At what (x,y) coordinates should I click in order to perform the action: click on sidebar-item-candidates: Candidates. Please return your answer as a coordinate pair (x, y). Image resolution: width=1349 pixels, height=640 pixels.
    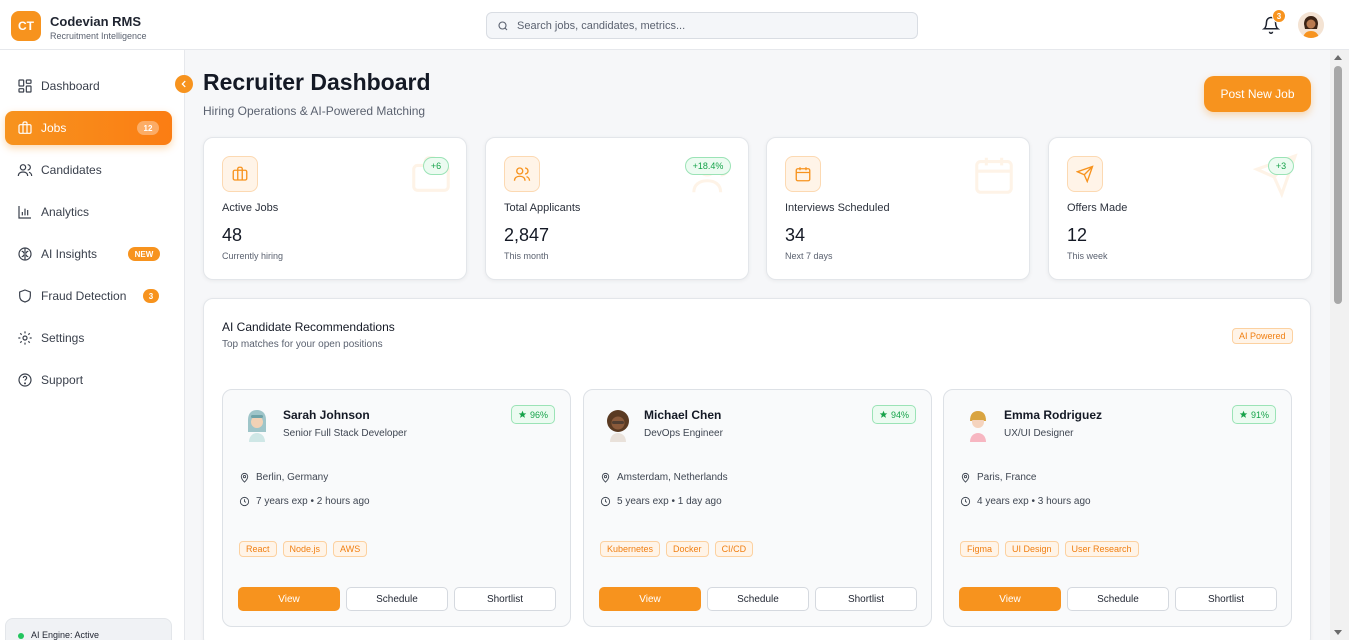
    Looking at the image, I should click on (88, 170).